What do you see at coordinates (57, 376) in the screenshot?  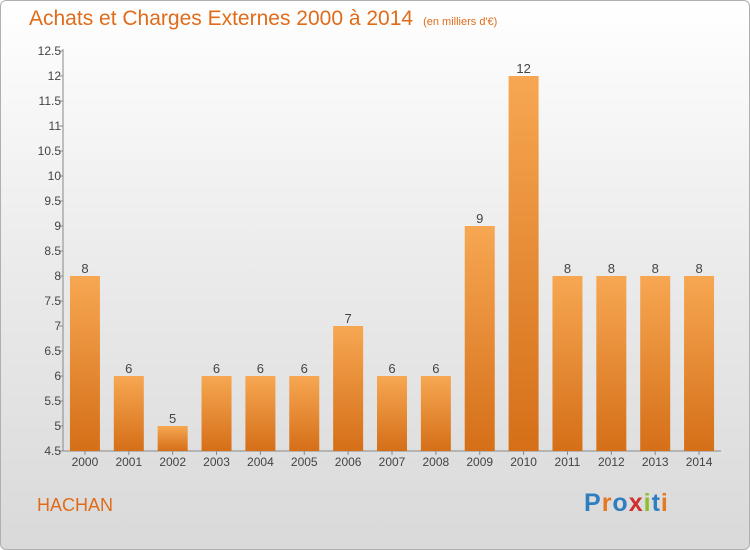 I see `y-tick-label: 6` at bounding box center [57, 376].